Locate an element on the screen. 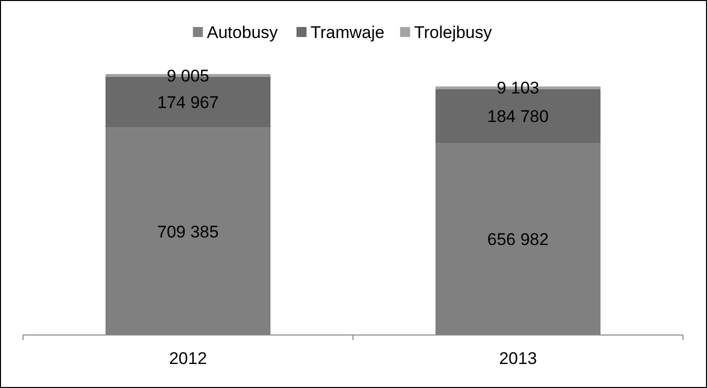 The image size is (707, 388). x-tick-label: 2012 is located at coordinates (188, 358).